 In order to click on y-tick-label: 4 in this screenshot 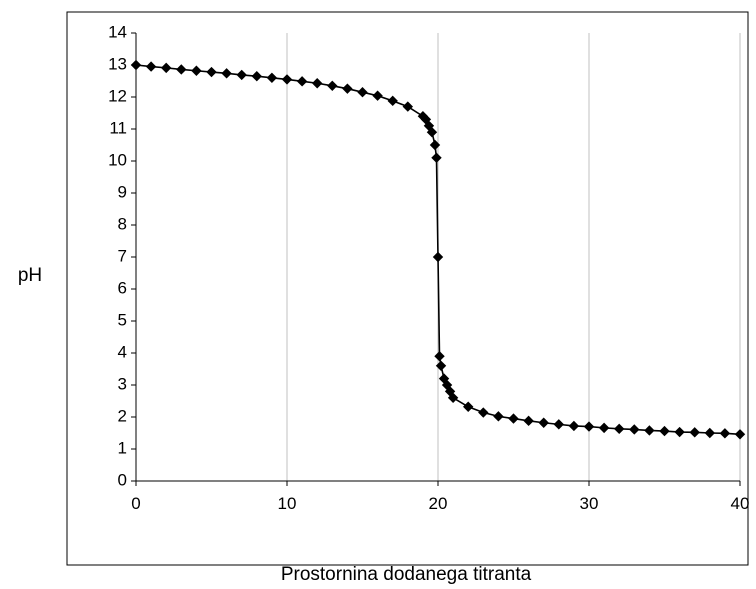, I will do `click(122, 351)`.